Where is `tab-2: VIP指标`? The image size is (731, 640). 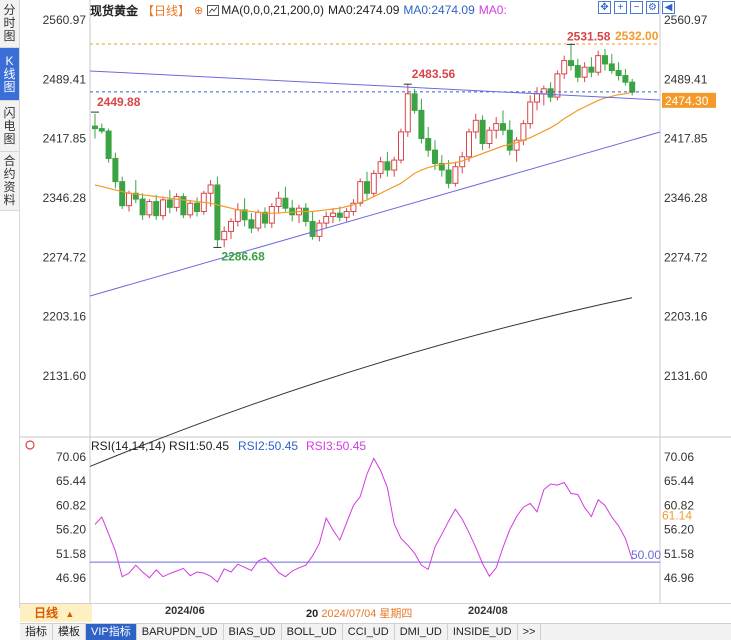
tab-2: VIP指标 is located at coordinates (111, 632).